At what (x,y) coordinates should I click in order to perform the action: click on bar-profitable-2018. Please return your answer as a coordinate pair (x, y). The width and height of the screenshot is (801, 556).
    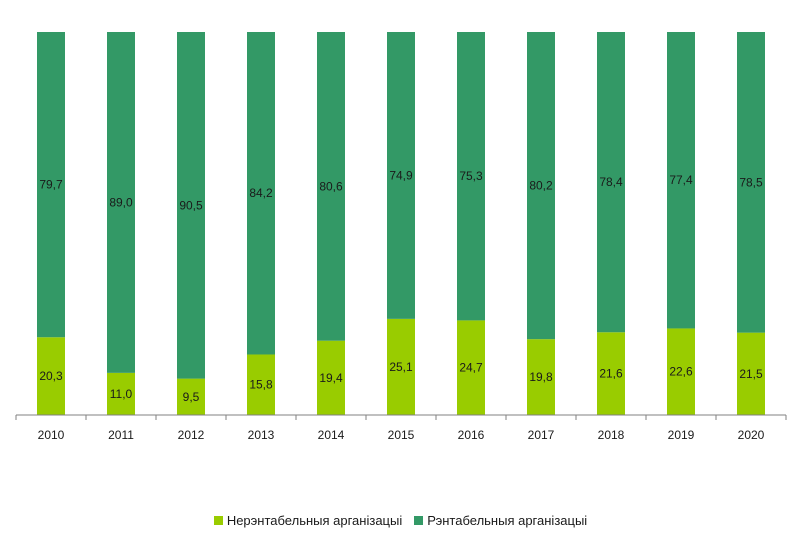
    Looking at the image, I should click on (611, 182).